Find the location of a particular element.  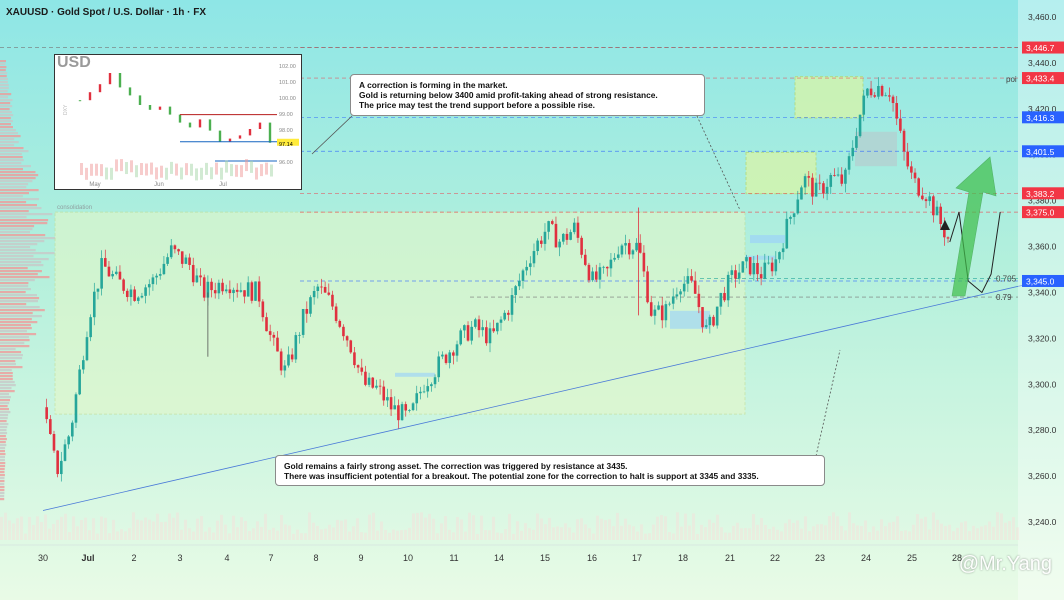

y-tick-label: 3,420.0 is located at coordinates (1042, 109).